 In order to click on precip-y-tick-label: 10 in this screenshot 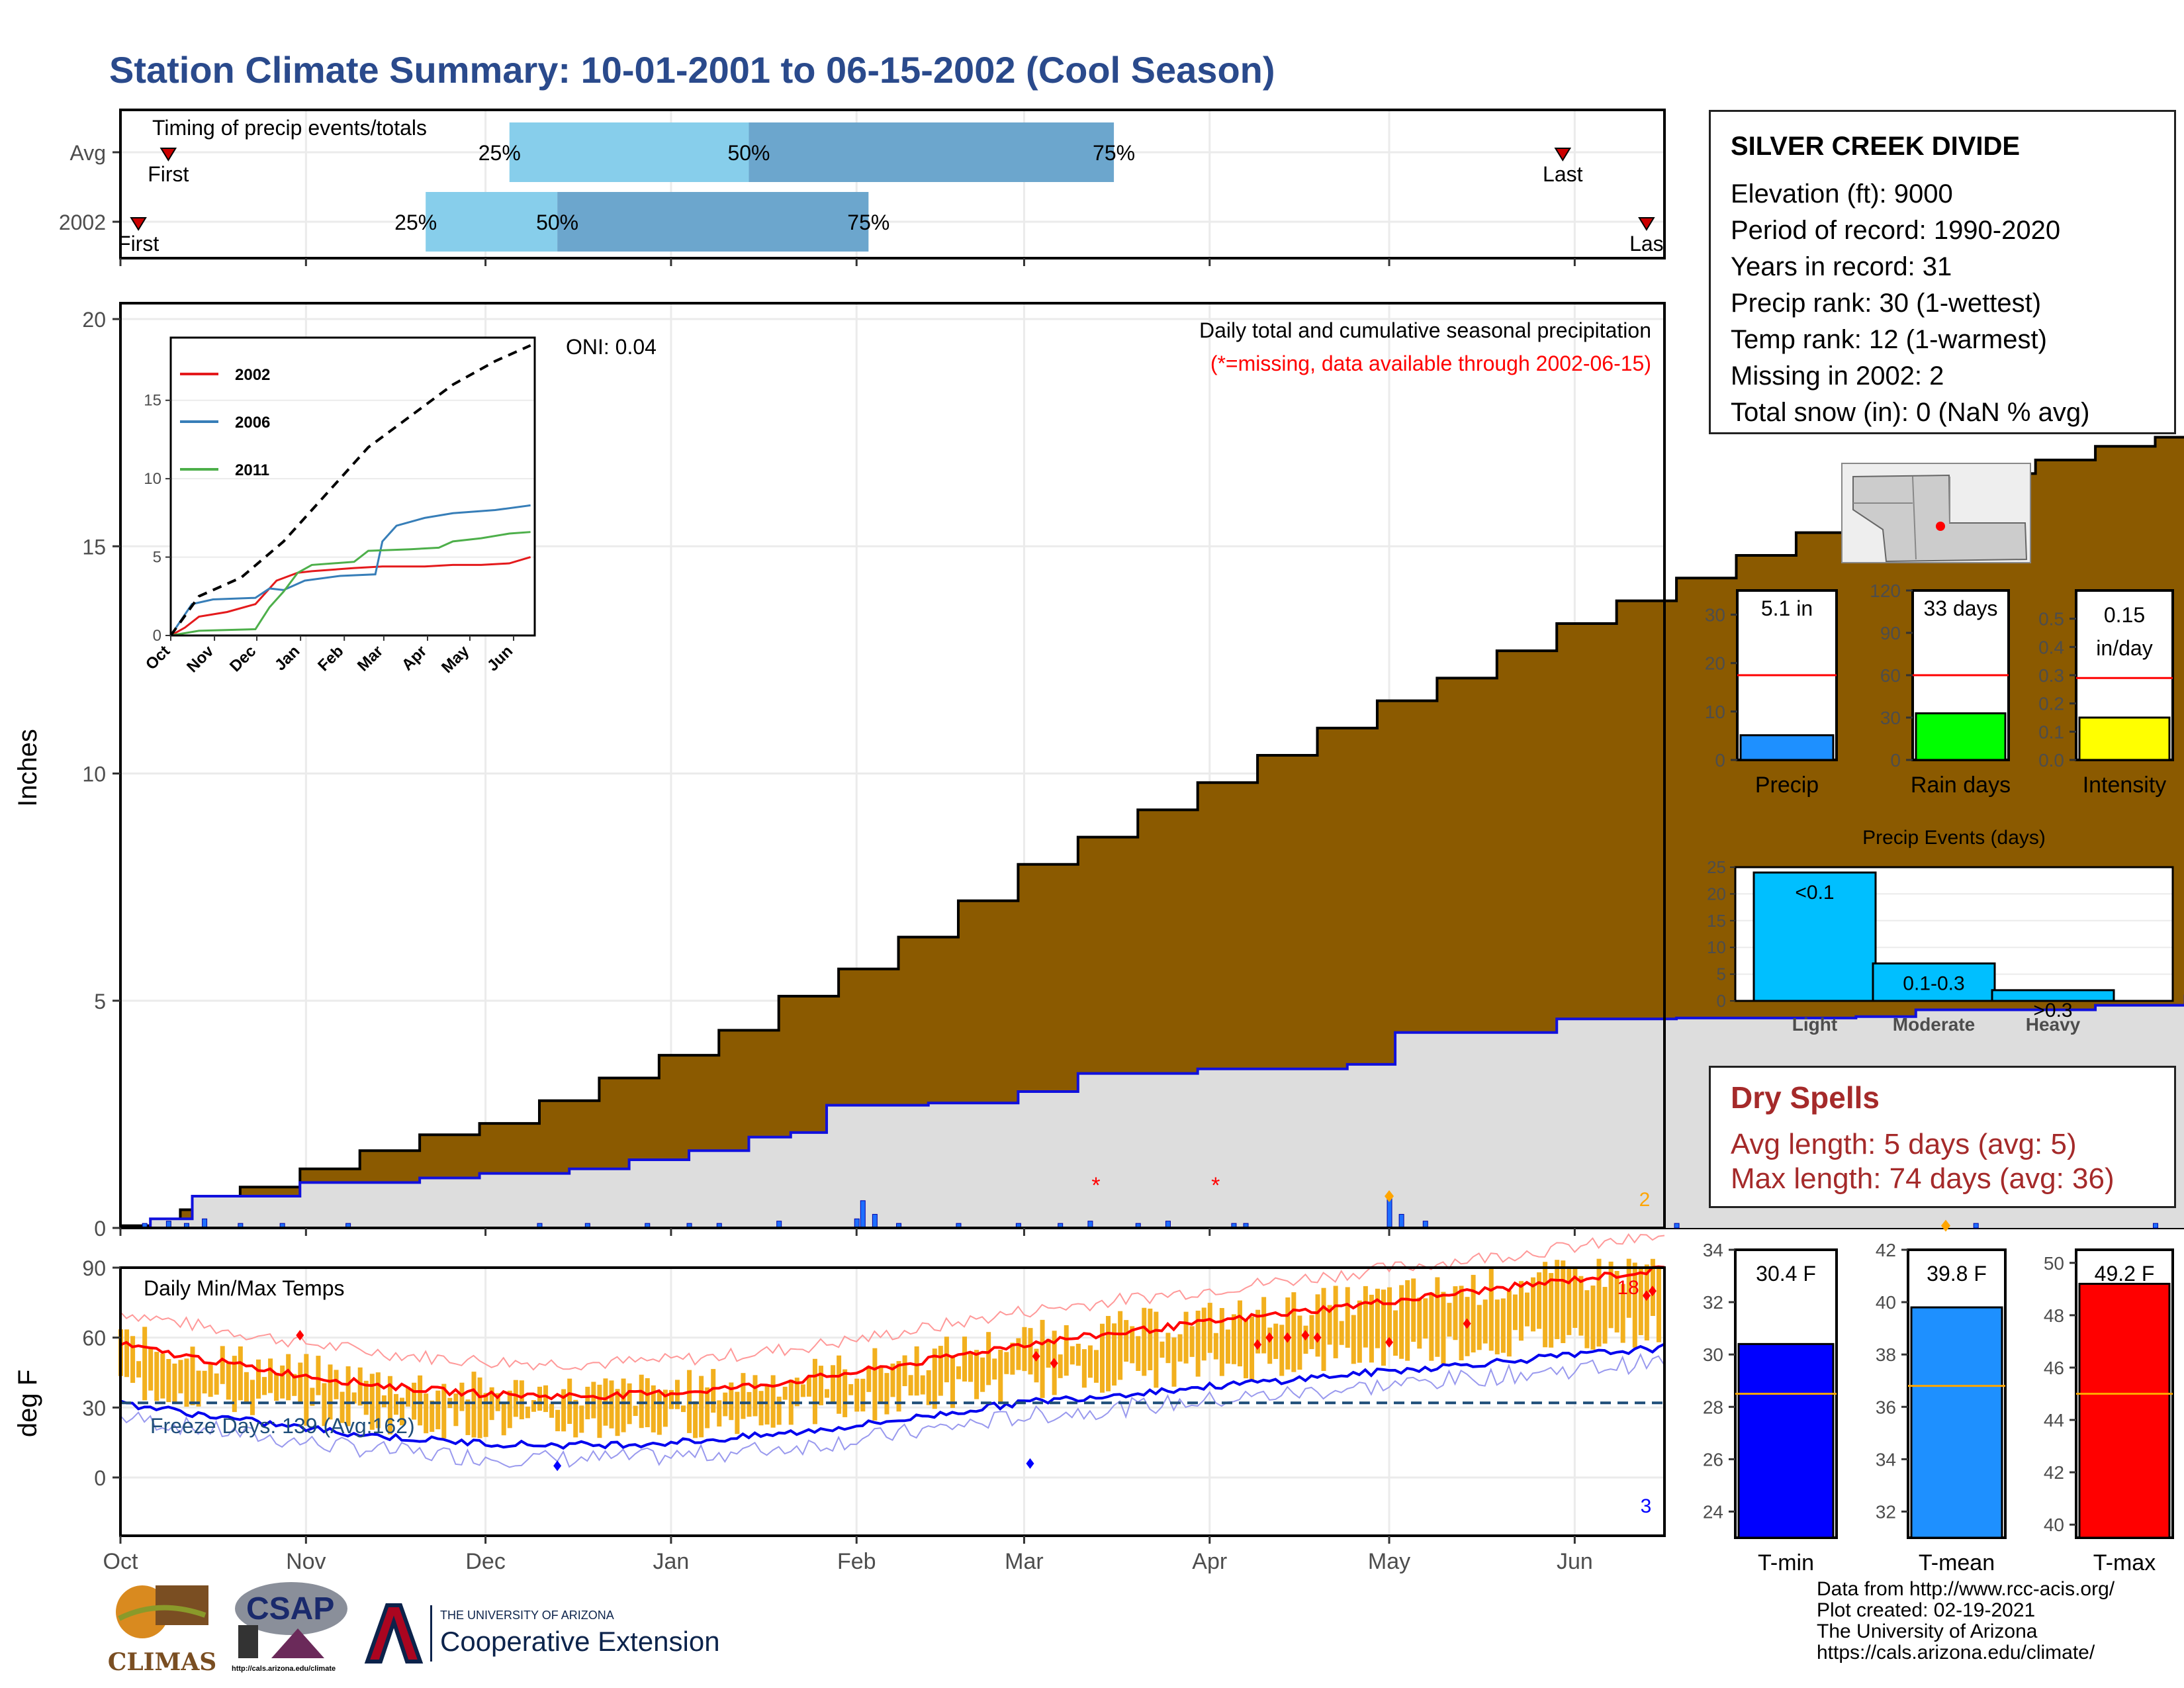, I will do `click(94, 774)`.